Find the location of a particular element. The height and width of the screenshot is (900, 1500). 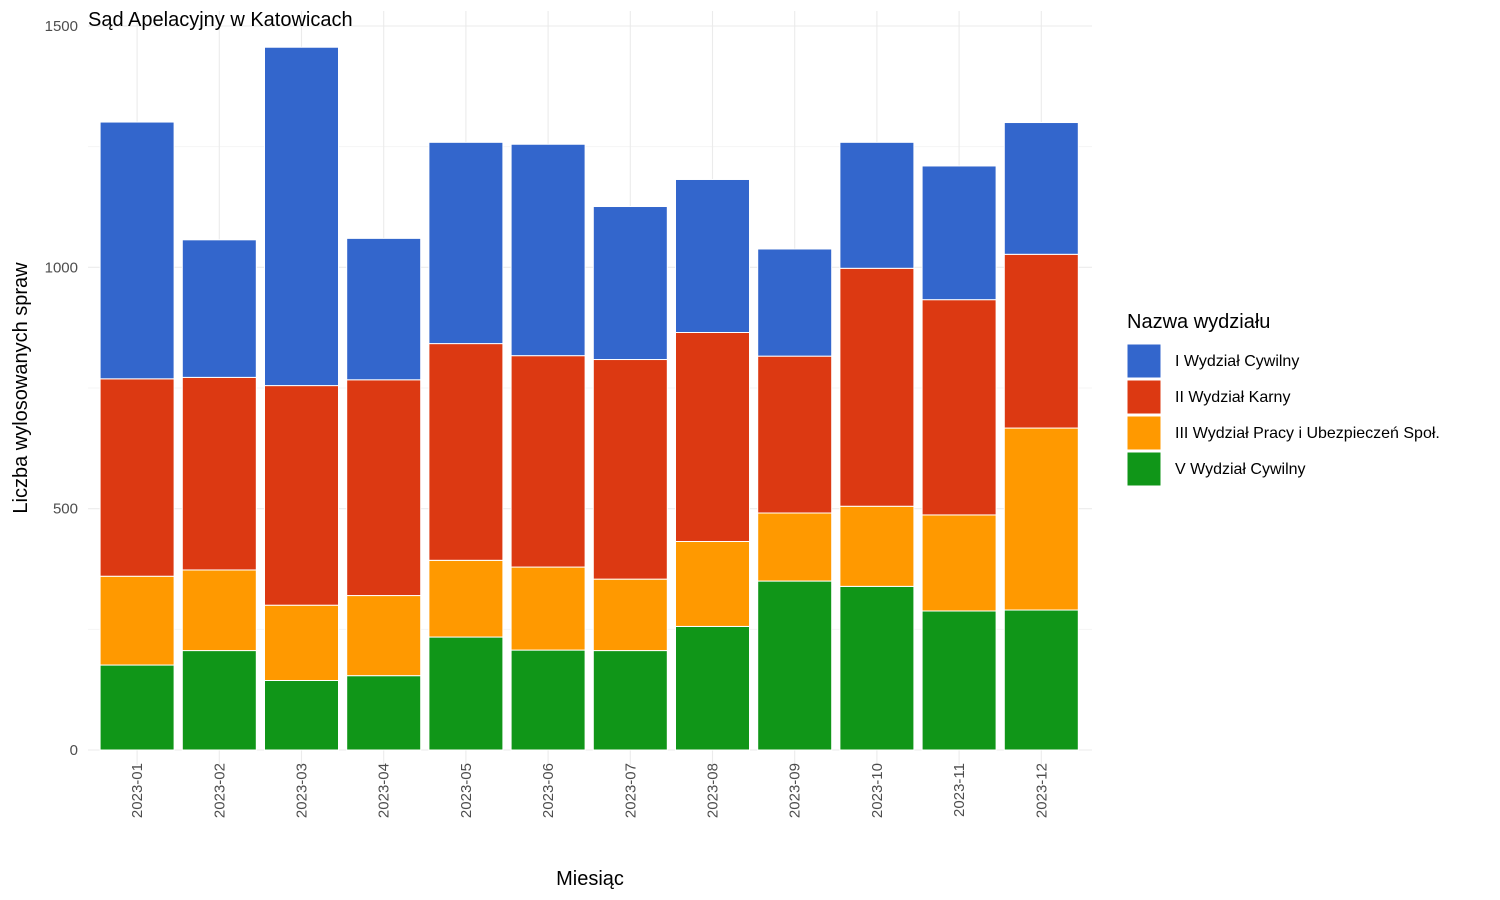

x-tick-label: 2023-09 is located at coordinates (795, 790).